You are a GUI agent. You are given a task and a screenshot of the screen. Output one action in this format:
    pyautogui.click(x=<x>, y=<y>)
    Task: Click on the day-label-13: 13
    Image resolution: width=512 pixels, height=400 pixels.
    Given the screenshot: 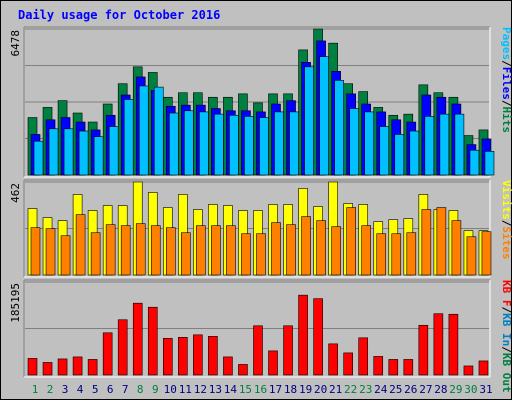 What is the action you would take?
    pyautogui.click(x=215, y=389)
    